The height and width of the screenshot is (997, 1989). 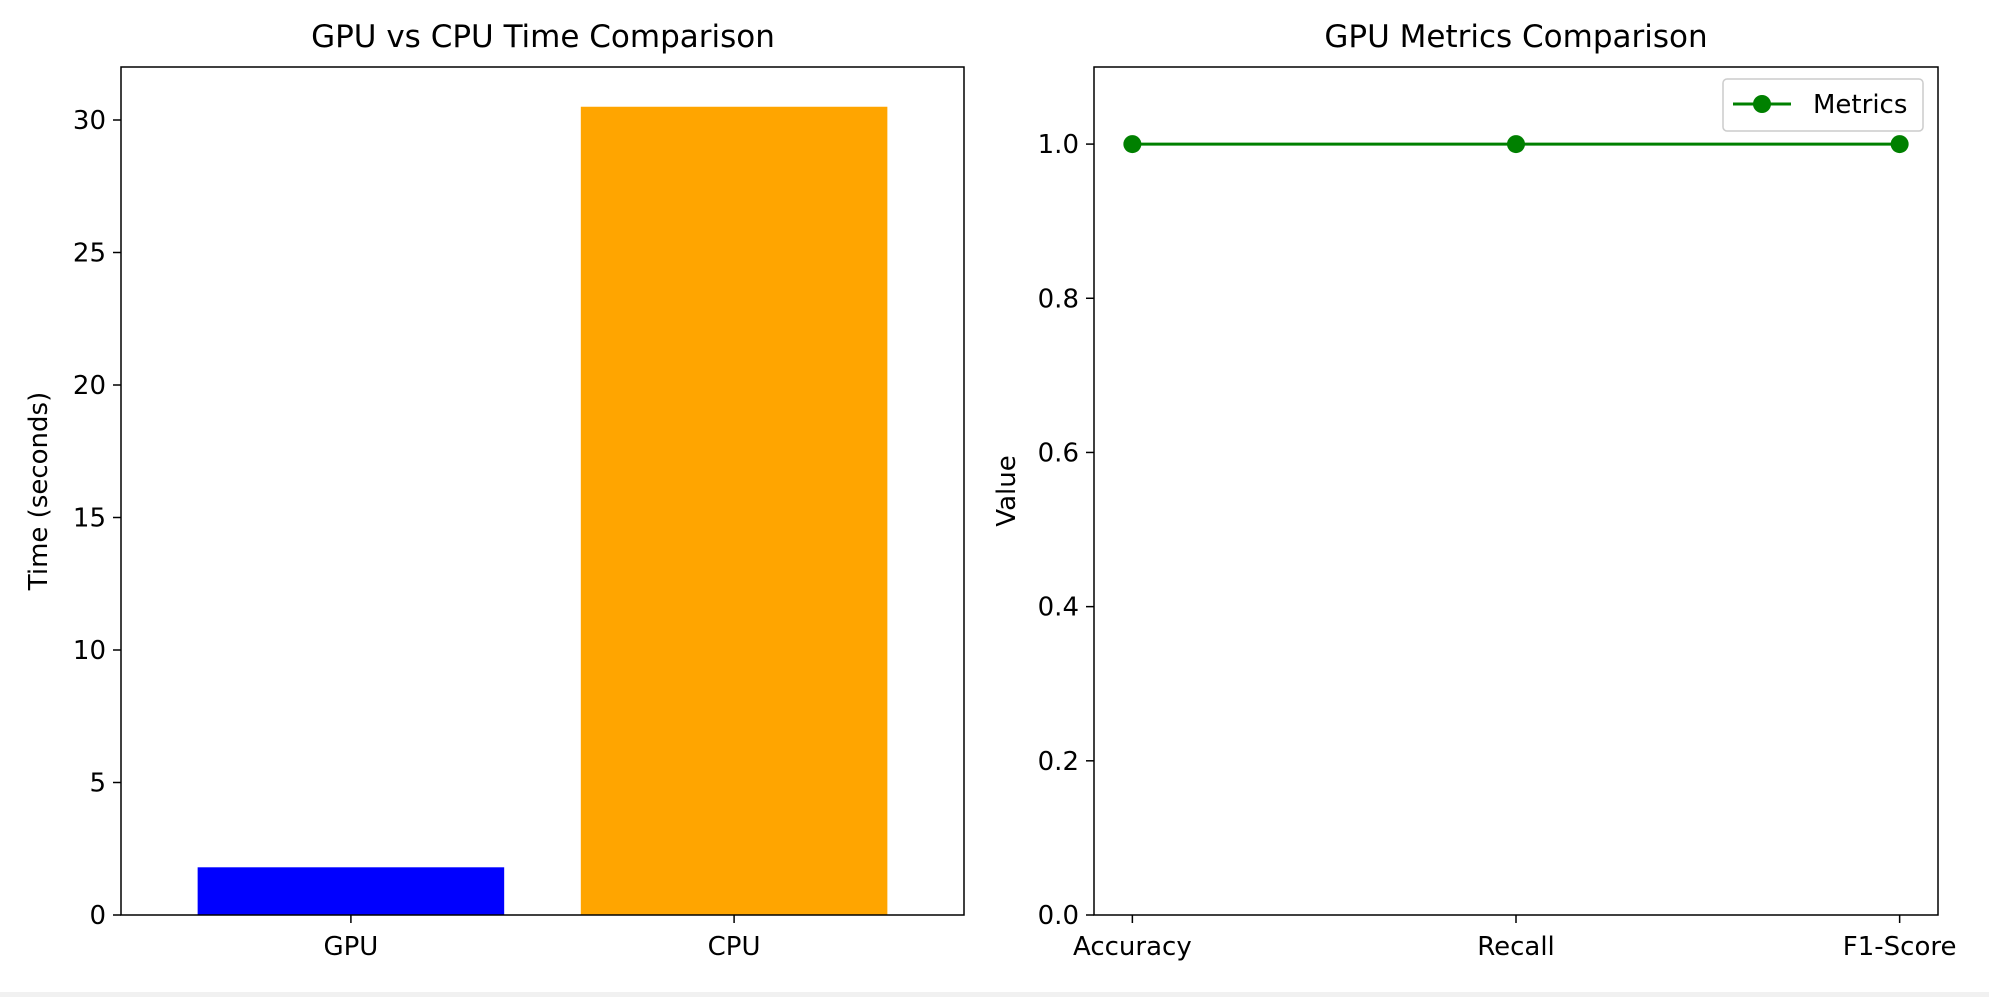 What do you see at coordinates (1132, 144) in the screenshot?
I see `data-point-accuracy` at bounding box center [1132, 144].